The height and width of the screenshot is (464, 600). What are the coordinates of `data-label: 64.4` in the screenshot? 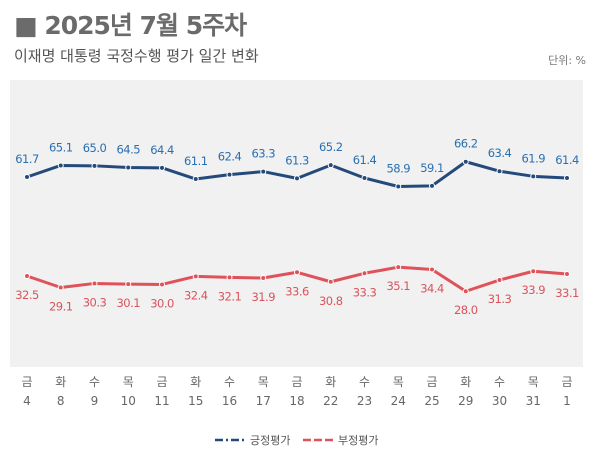 It's located at (162, 150).